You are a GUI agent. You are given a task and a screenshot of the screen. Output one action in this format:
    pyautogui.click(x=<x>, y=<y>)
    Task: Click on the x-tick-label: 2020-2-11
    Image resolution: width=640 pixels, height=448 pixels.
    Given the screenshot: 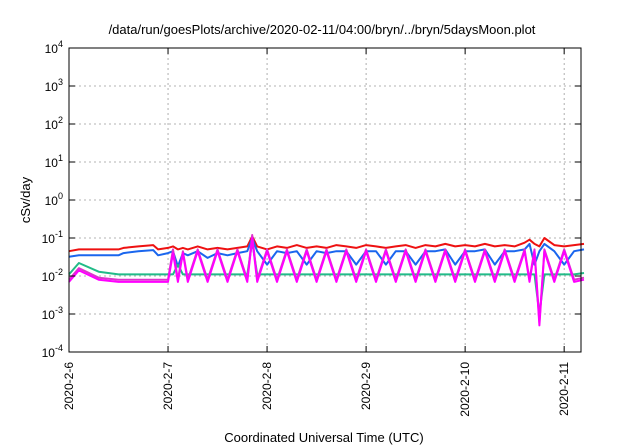 What is the action you would take?
    pyautogui.click(x=564, y=389)
    